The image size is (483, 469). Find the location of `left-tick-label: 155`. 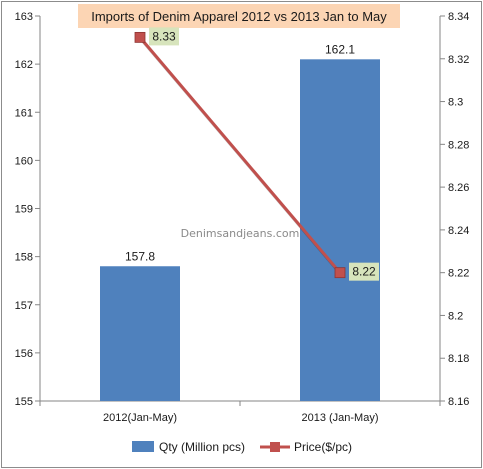

left-tick-label: 155 is located at coordinates (24, 402).